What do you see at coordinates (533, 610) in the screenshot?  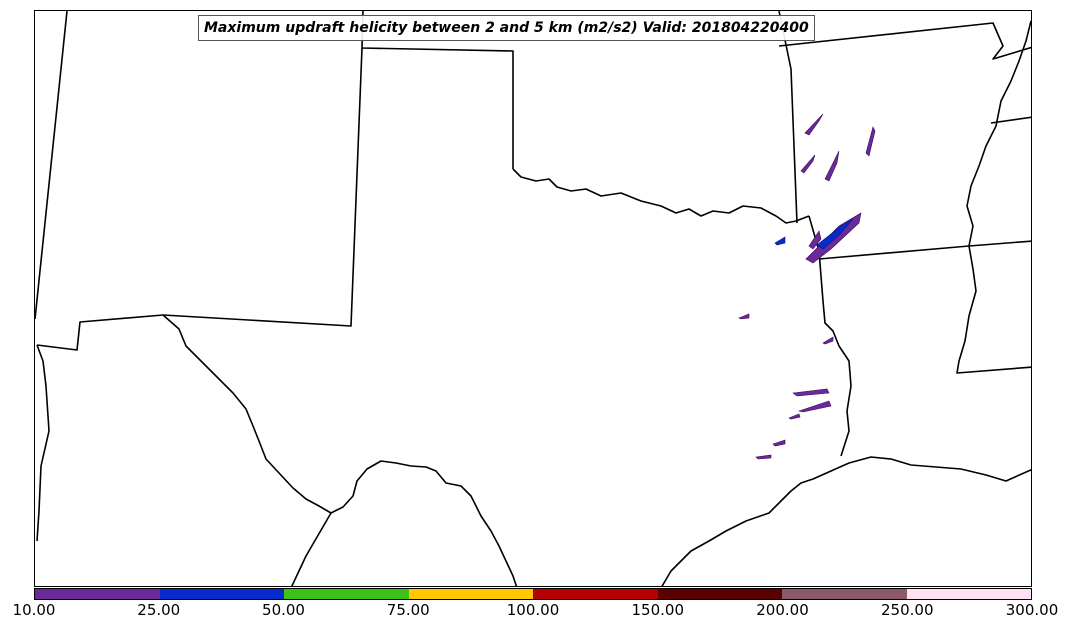 I see `colorbar-tick-label: 100.00` at bounding box center [533, 610].